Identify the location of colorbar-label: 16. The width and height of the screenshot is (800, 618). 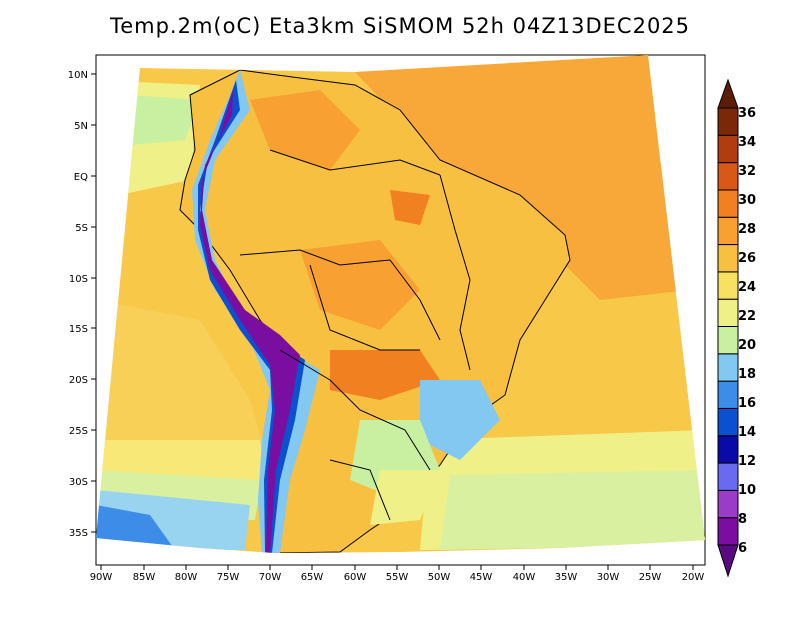
(747, 403).